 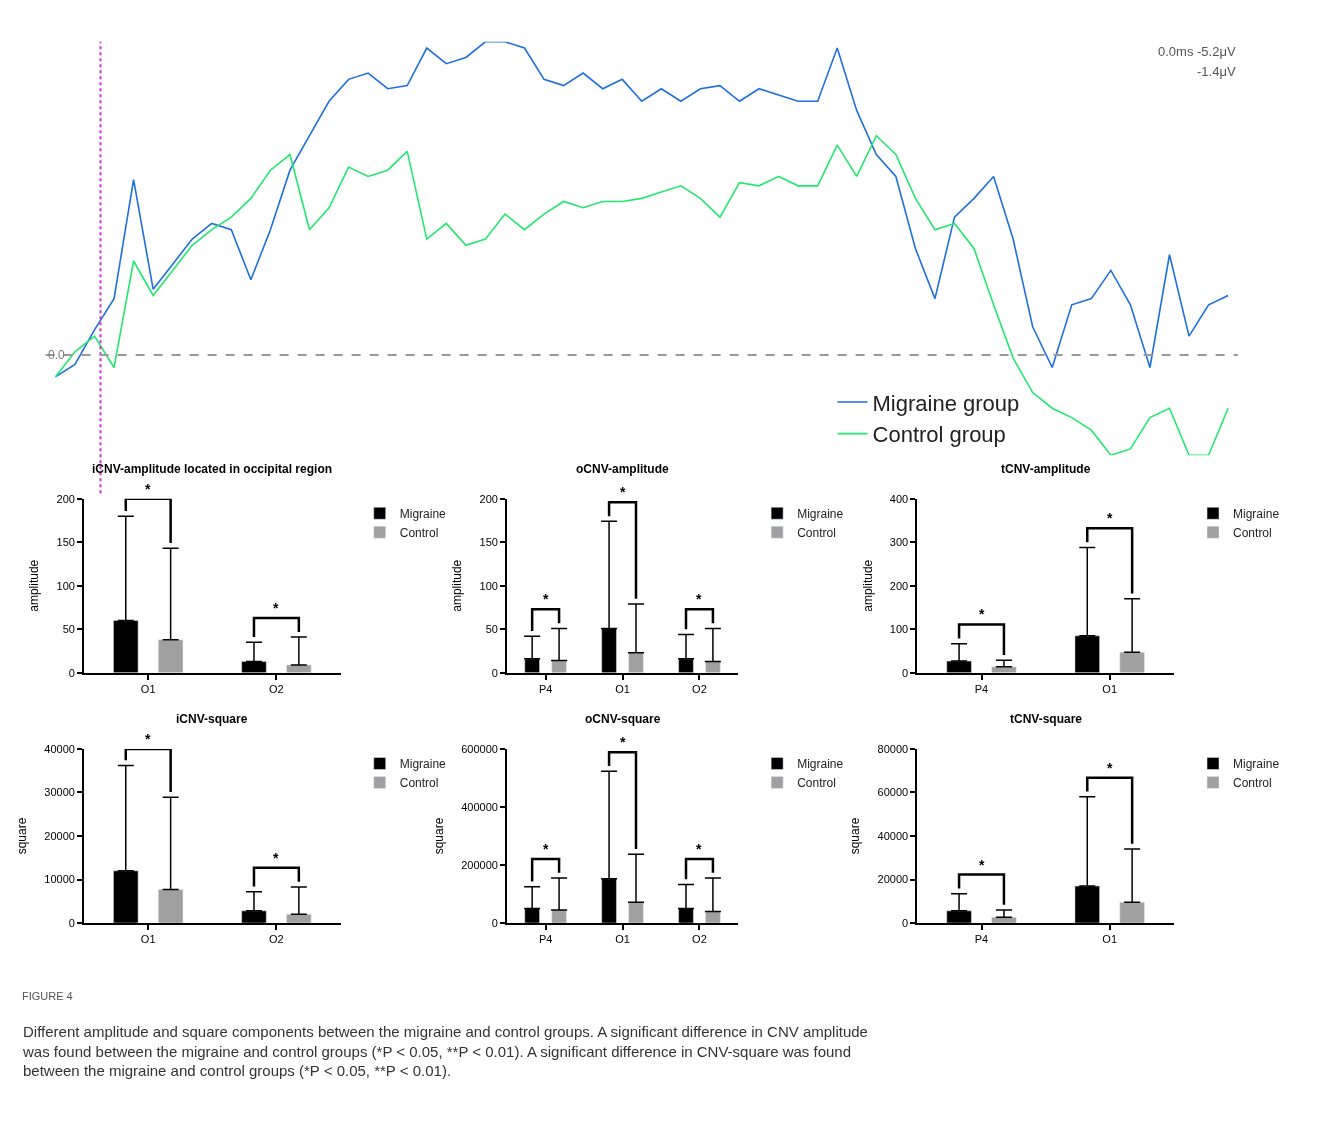 I want to click on y-tick-label: 60000, so click(x=893, y=792).